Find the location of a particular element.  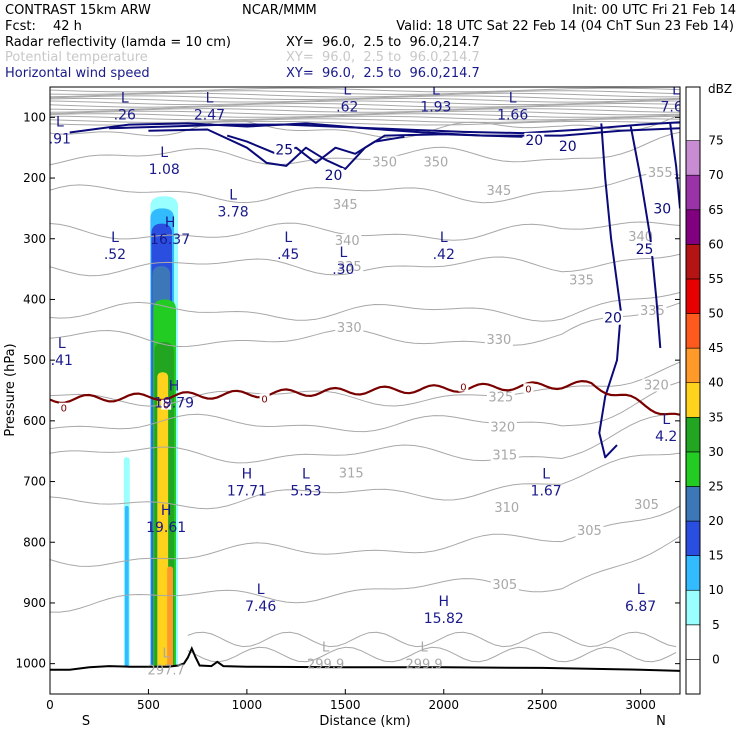

extremum-value-label: 2.47 is located at coordinates (209, 115).